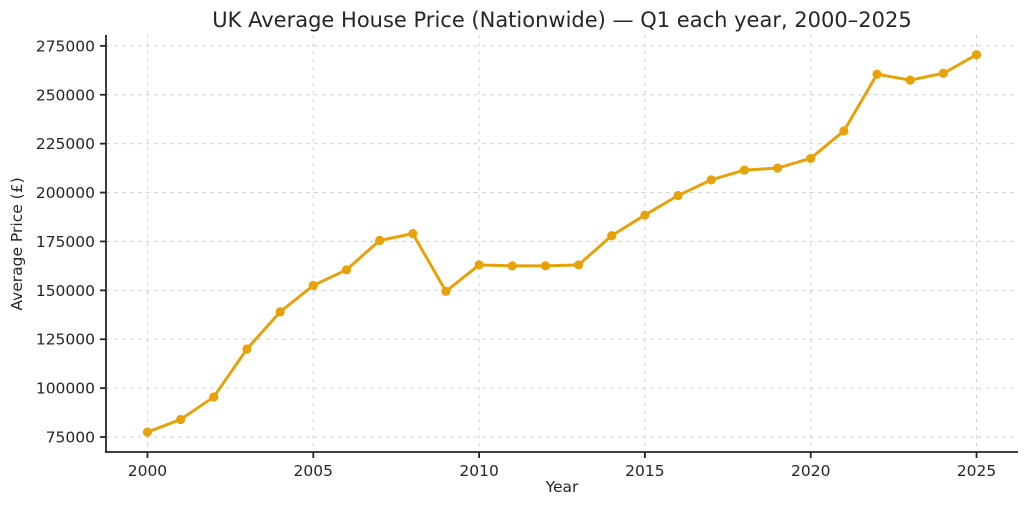 This screenshot has width=1024, height=507. Describe the element at coordinates (65, 291) in the screenshot. I see `y-tick-label: 150000` at that location.